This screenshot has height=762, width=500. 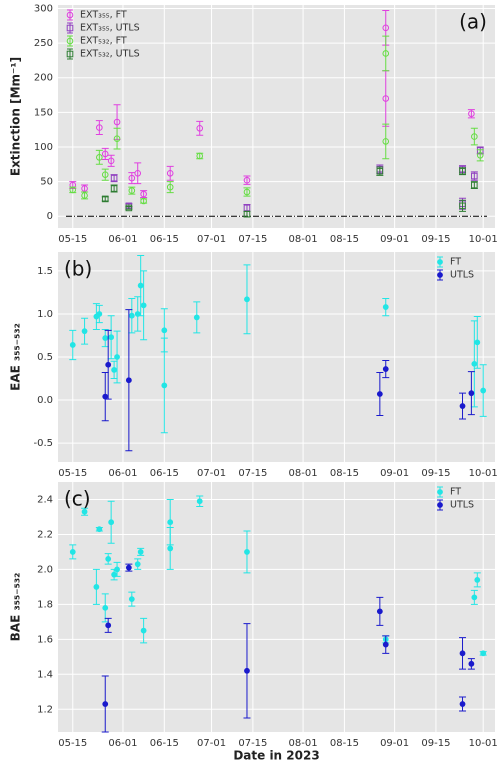 What do you see at coordinates (435, 239) in the screenshot?
I see `x-tick-label: 09-15` at bounding box center [435, 239].